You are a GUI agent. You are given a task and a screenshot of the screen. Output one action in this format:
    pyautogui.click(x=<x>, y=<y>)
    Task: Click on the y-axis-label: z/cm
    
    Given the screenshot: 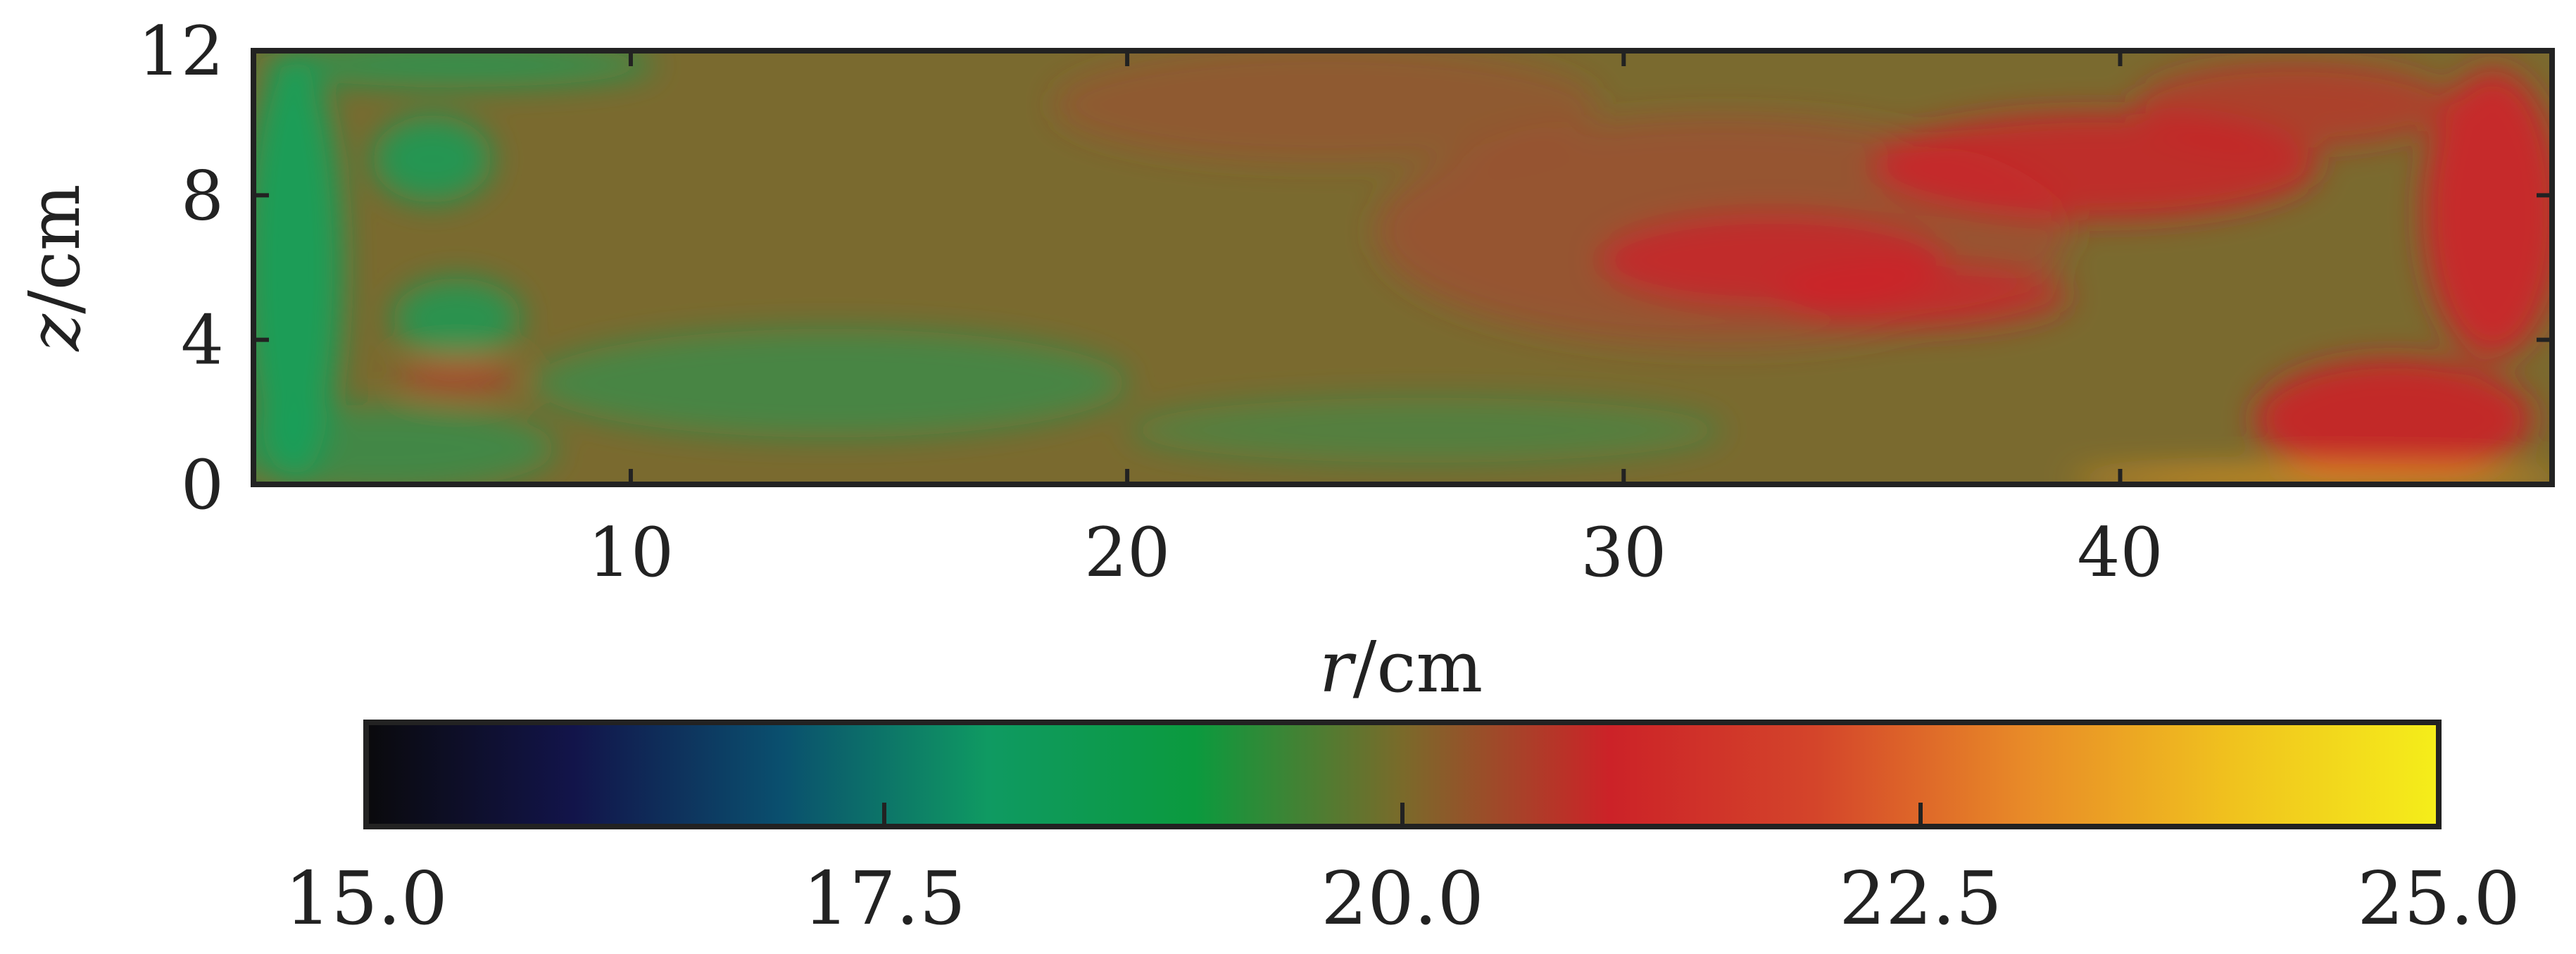 What is the action you would take?
    pyautogui.click(x=54, y=267)
    